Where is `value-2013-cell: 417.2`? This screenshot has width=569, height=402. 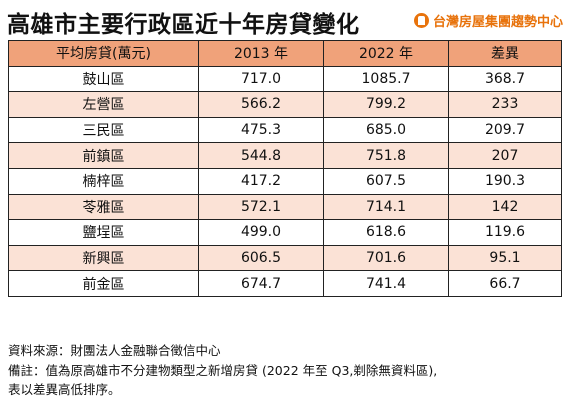 value-2013-cell: 417.2 is located at coordinates (261, 181).